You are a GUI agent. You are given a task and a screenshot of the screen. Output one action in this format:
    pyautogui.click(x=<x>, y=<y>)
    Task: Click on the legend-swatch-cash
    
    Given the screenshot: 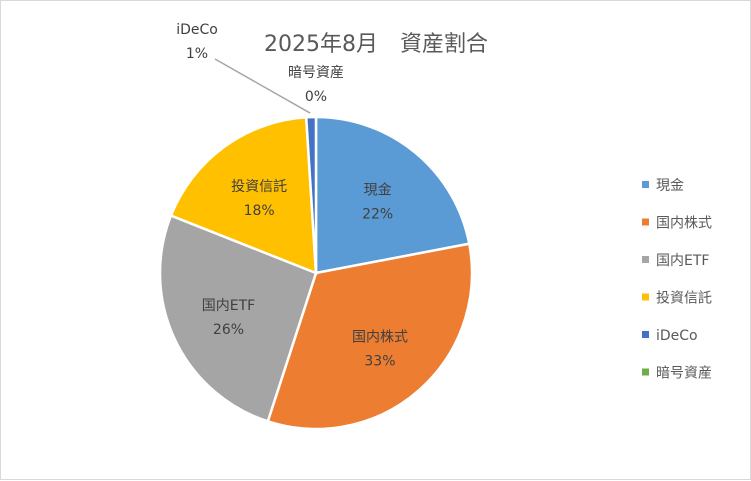 What is the action you would take?
    pyautogui.click(x=645, y=184)
    